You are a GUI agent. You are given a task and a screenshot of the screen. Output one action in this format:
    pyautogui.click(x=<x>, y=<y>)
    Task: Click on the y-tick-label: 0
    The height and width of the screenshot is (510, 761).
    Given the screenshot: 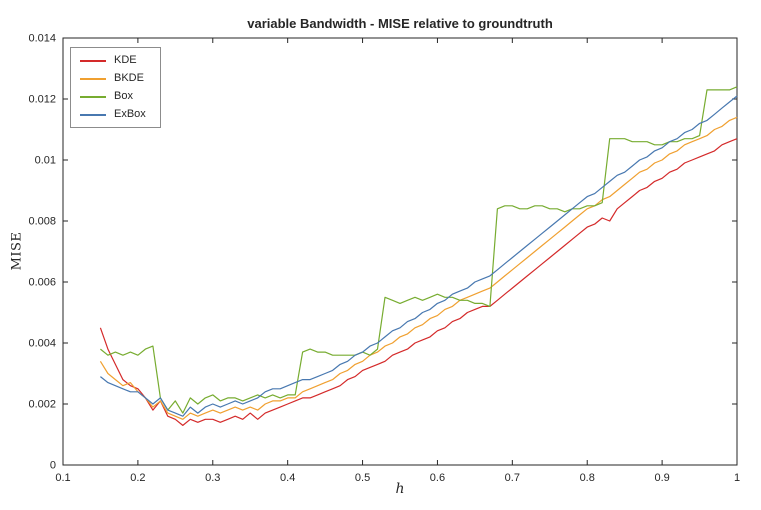 What is the action you would take?
    pyautogui.click(x=53, y=466)
    